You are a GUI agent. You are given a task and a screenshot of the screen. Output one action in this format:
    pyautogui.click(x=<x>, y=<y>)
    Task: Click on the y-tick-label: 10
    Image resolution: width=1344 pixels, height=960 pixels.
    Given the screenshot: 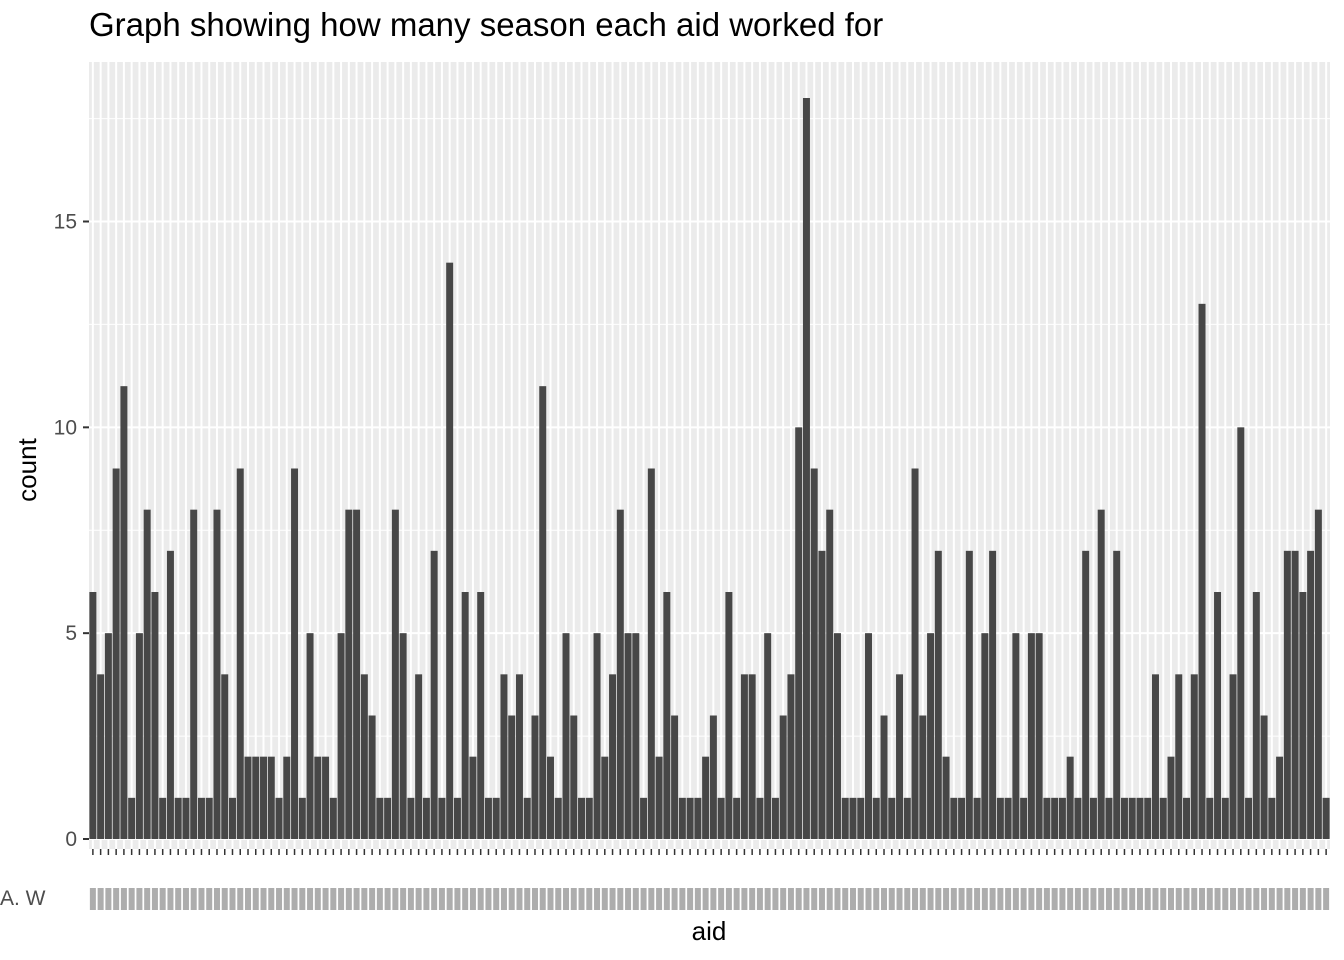 What is the action you would take?
    pyautogui.click(x=65, y=427)
    